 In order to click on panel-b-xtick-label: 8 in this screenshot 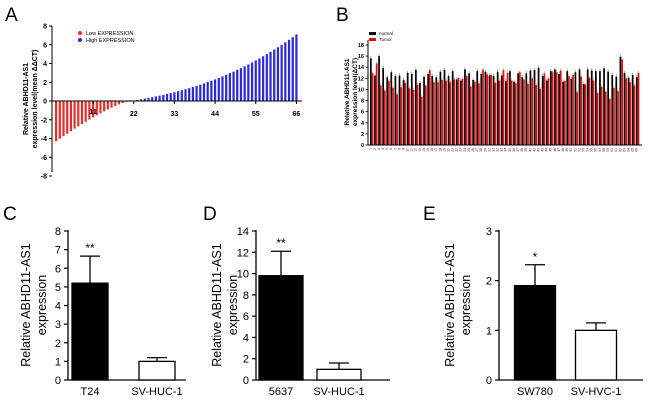, I will do `click(399, 149)`.